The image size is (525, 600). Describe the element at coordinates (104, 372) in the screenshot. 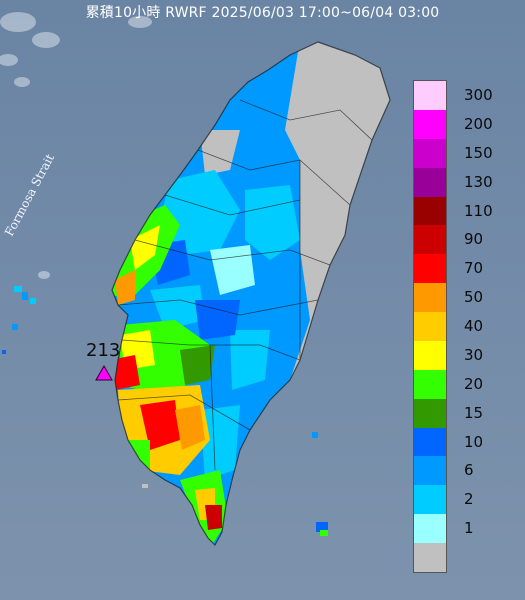

I see `max-rainfall-marker` at that location.